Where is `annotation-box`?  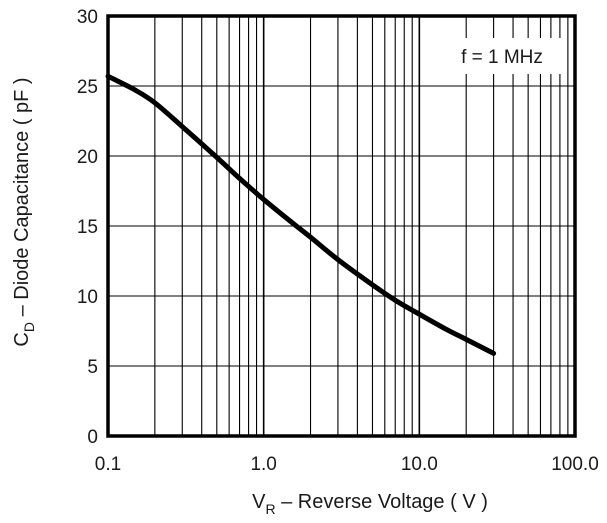 annotation-box is located at coordinates (504, 56).